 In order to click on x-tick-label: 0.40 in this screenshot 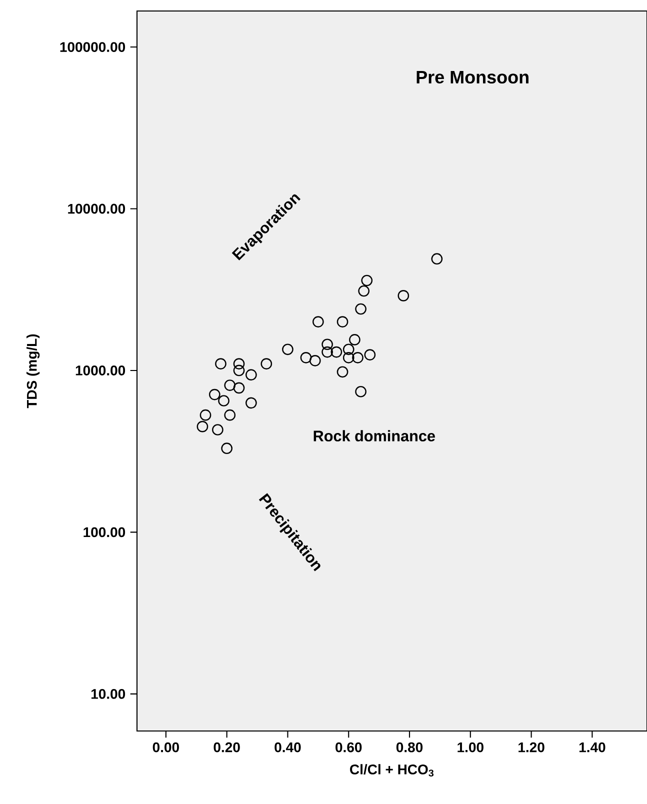, I will do `click(287, 747)`.